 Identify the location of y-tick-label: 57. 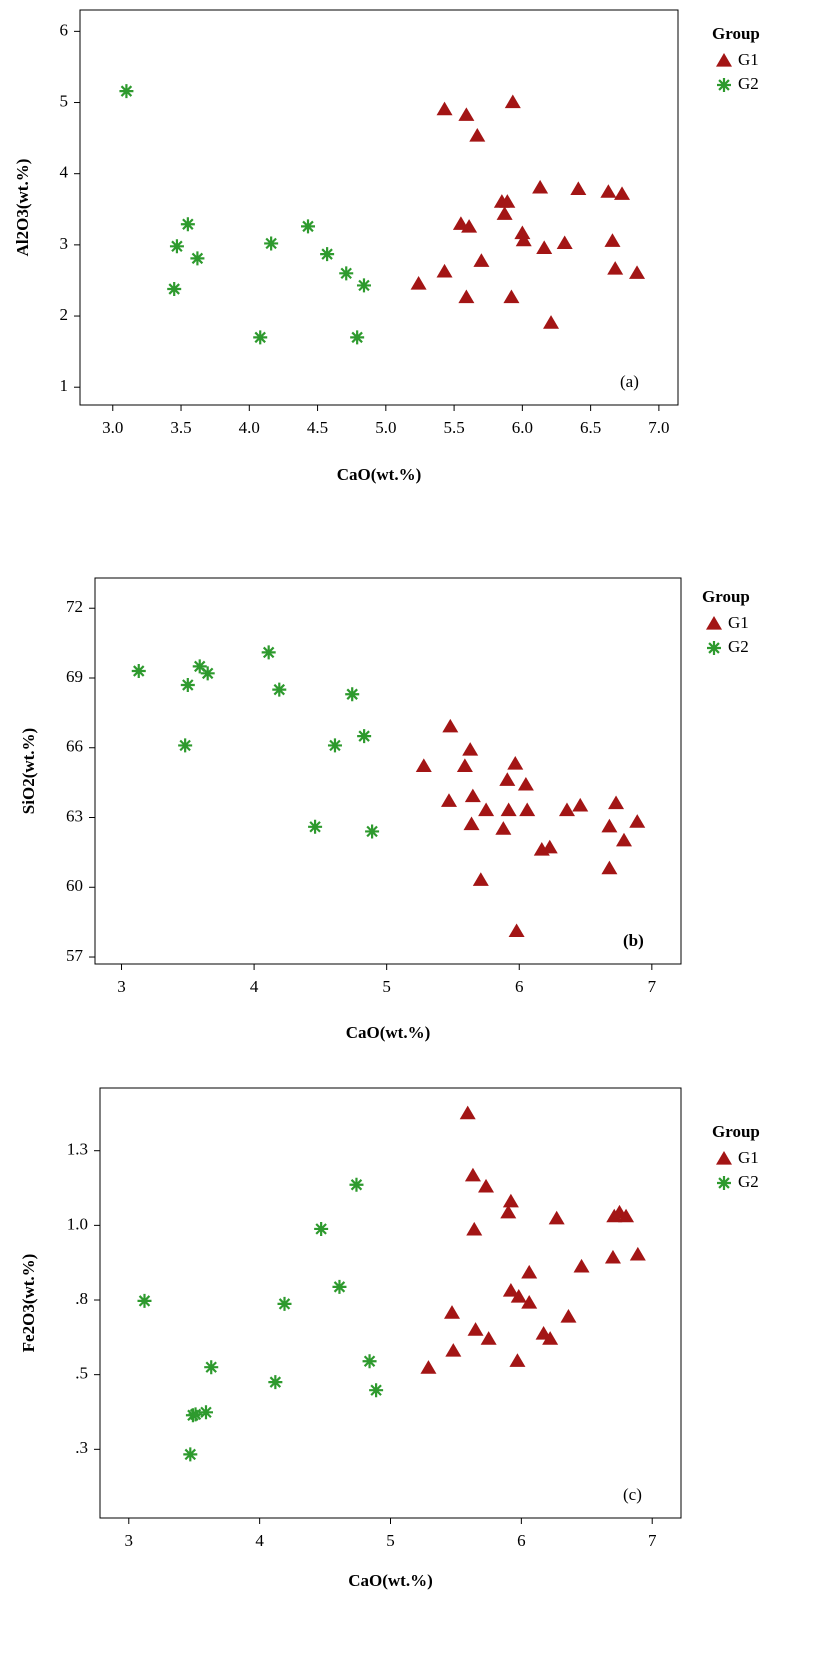
(75, 955).